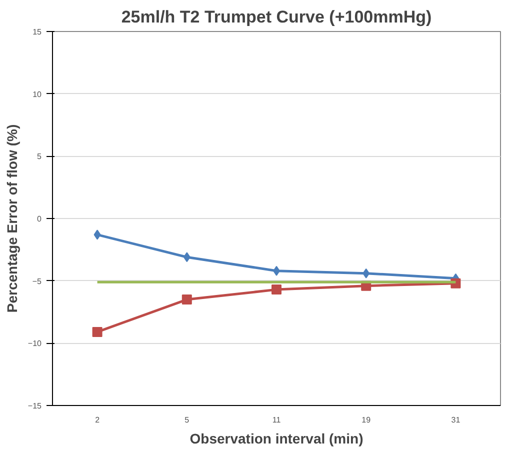 The width and height of the screenshot is (515, 459). Describe the element at coordinates (39, 219) in the screenshot. I see `y-tick-label: 0` at that location.